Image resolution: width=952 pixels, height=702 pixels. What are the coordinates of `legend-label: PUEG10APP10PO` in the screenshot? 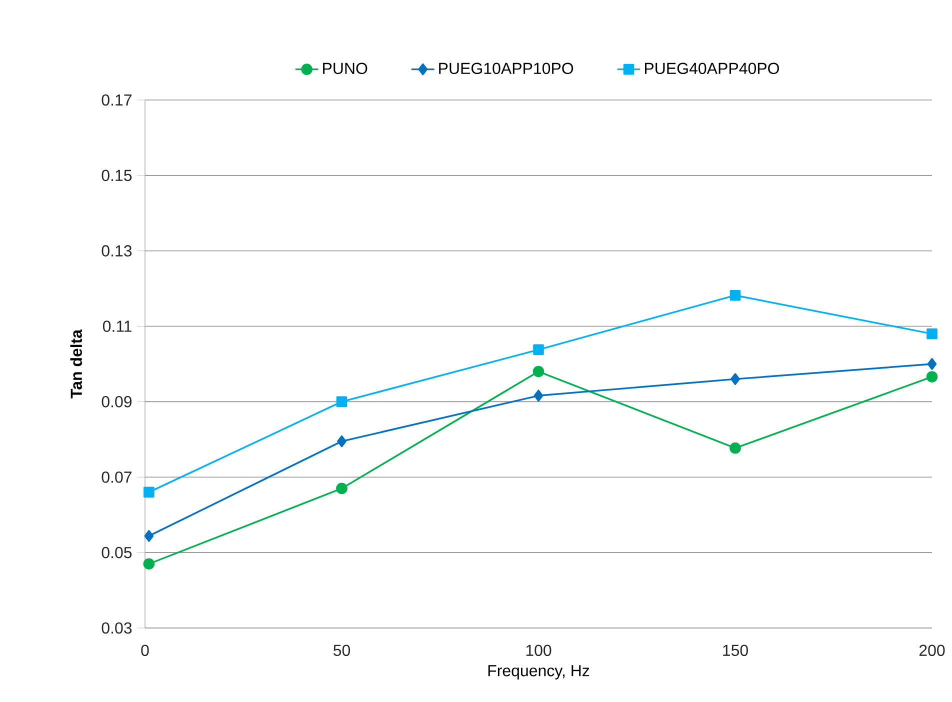 It's located at (506, 68).